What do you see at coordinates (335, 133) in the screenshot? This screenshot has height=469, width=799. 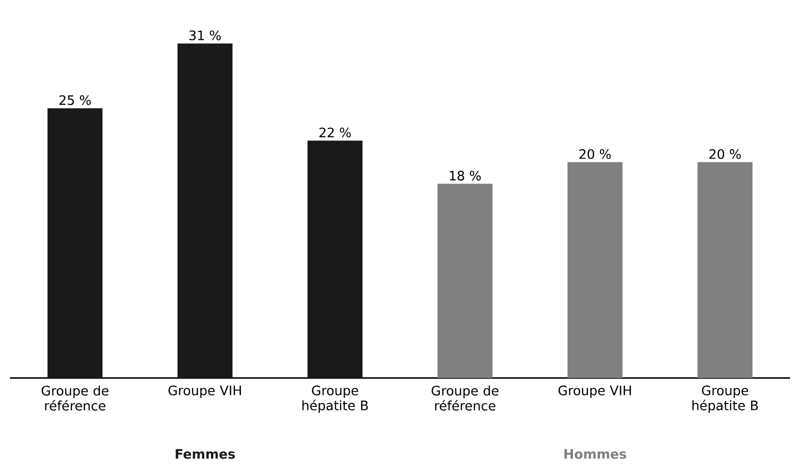 I see `data-label: 22 %` at bounding box center [335, 133].